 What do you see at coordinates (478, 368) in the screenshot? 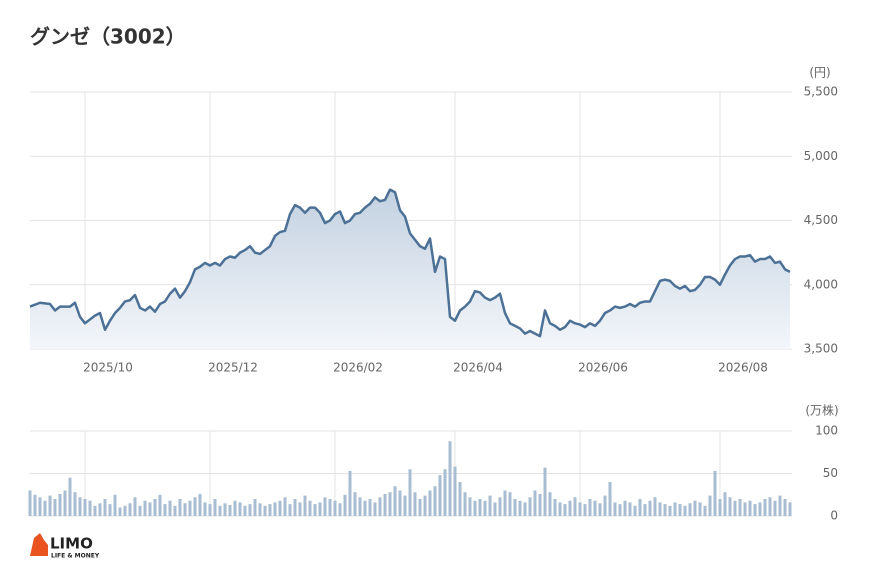
I see `x-tick-label: 2026/04` at bounding box center [478, 368].